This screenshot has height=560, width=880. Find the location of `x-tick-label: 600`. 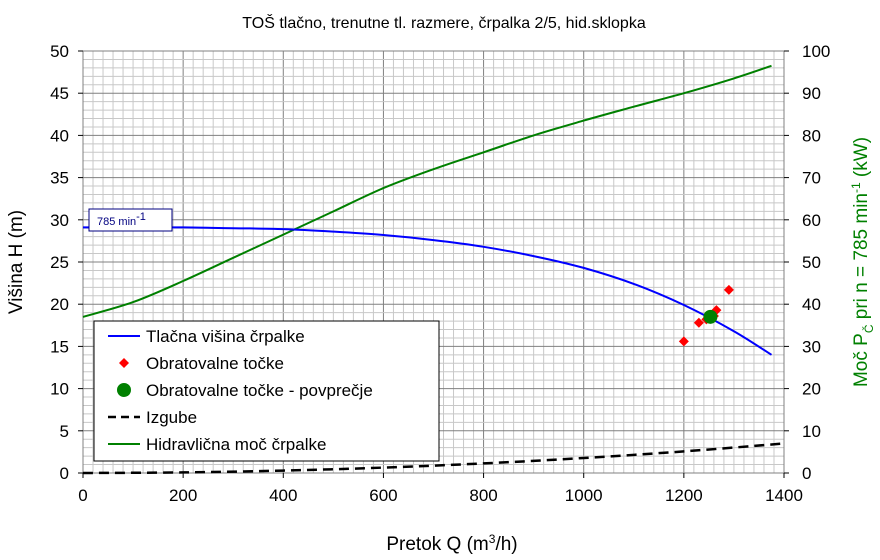

x-tick-label: 600 is located at coordinates (383, 495).